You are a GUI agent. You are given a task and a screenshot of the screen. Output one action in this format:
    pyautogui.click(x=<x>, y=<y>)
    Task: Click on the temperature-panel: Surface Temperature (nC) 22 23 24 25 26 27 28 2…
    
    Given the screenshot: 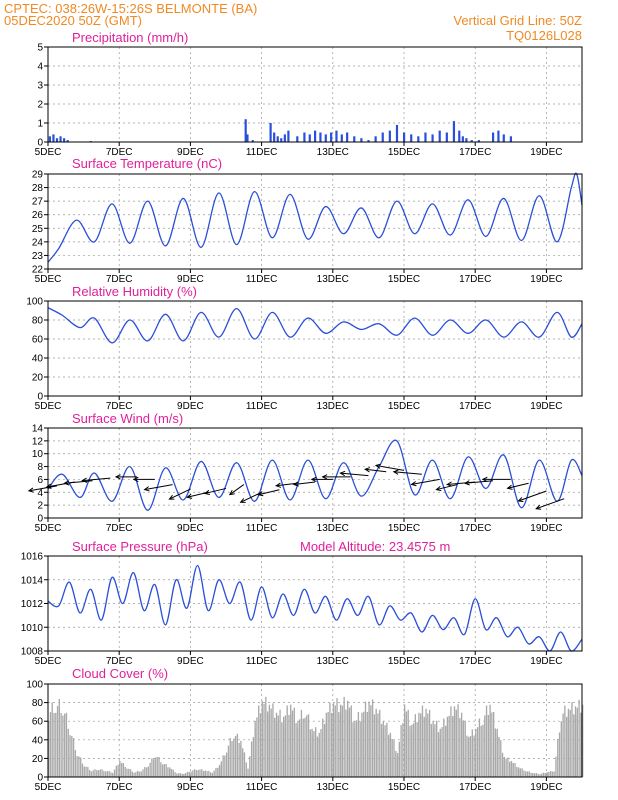 What is the action you would take?
    pyautogui.click(x=307, y=220)
    